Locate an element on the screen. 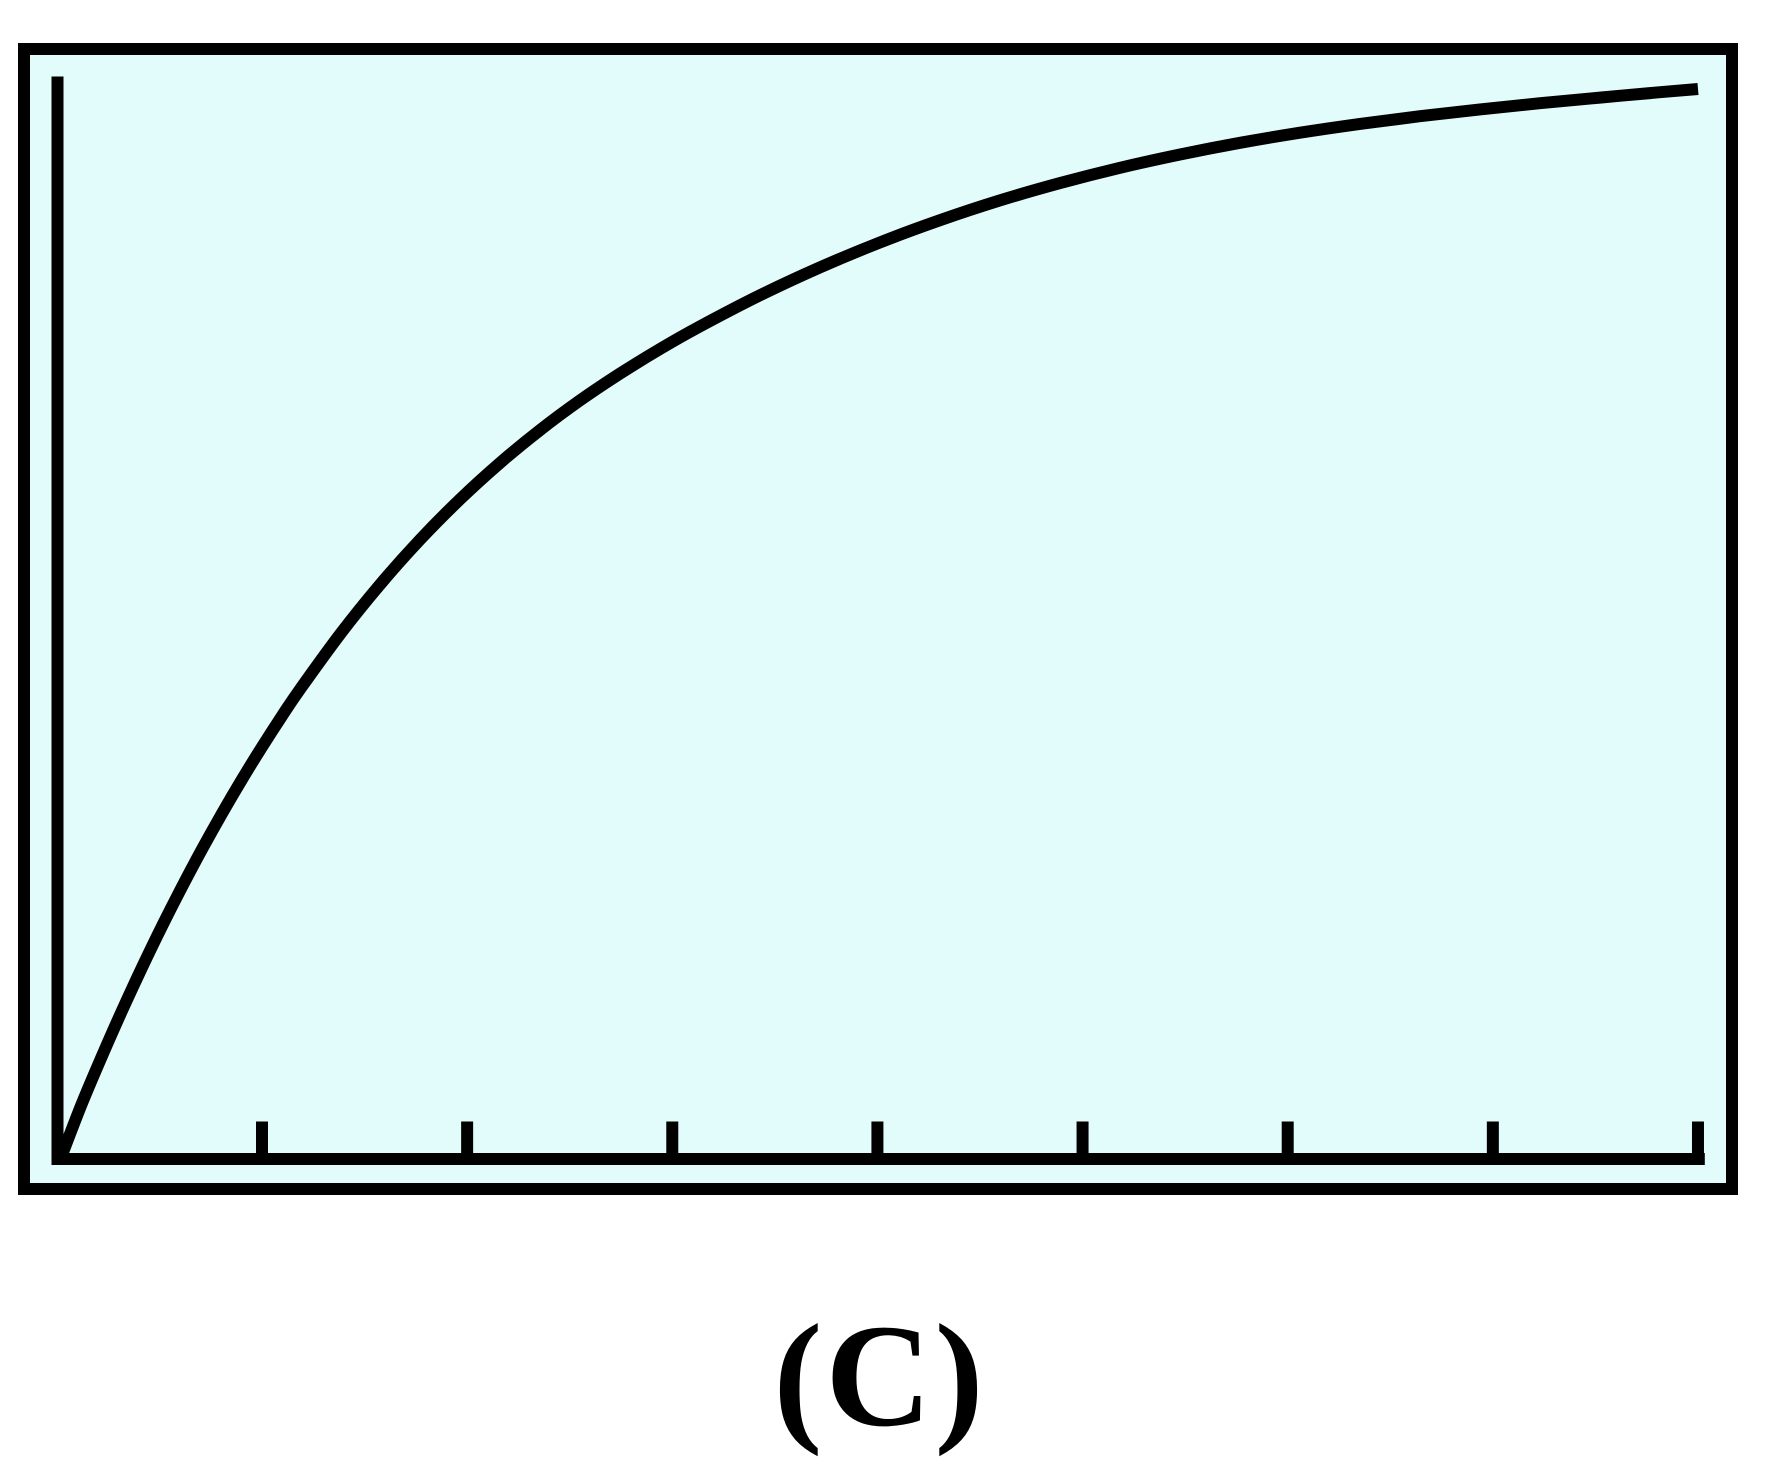 The width and height of the screenshot is (1771, 1470). x-axis-ticks is located at coordinates (980, 1140).